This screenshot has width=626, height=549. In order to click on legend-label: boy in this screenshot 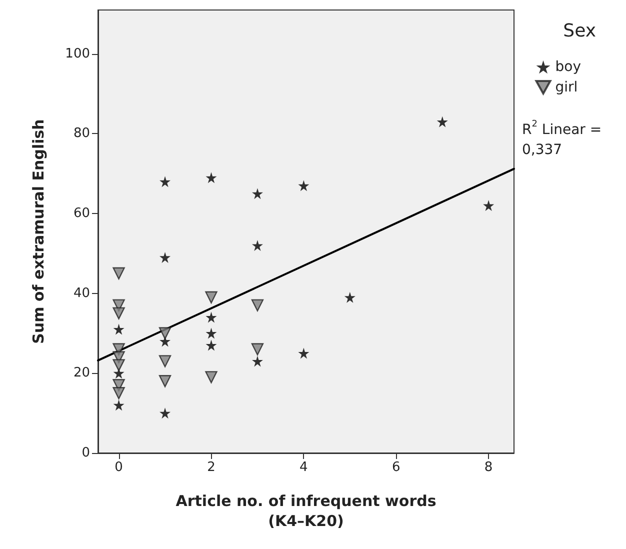, I will do `click(568, 67)`.